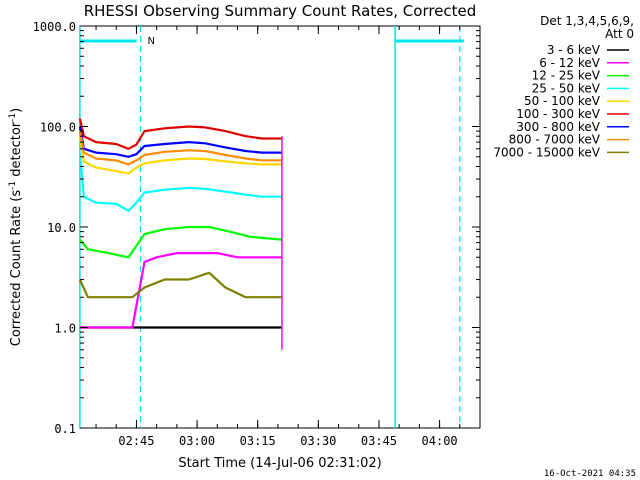  I want to click on y-tick-label: 10.0, so click(61, 228).